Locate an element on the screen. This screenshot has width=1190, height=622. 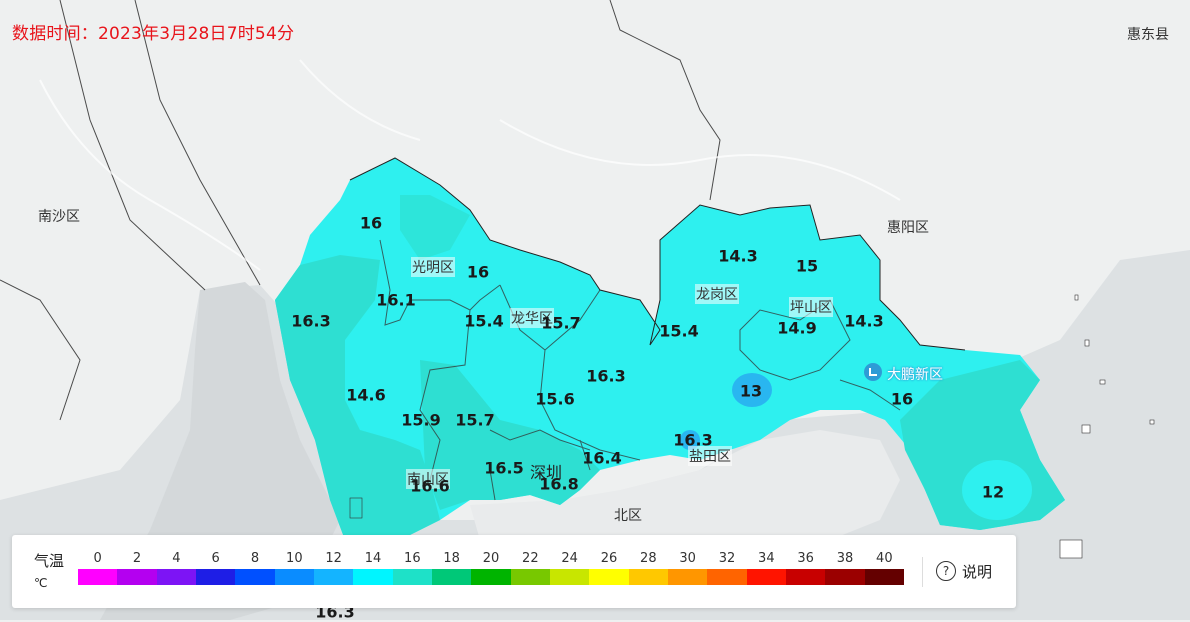
legend-tick-label: 30 is located at coordinates (687, 558).